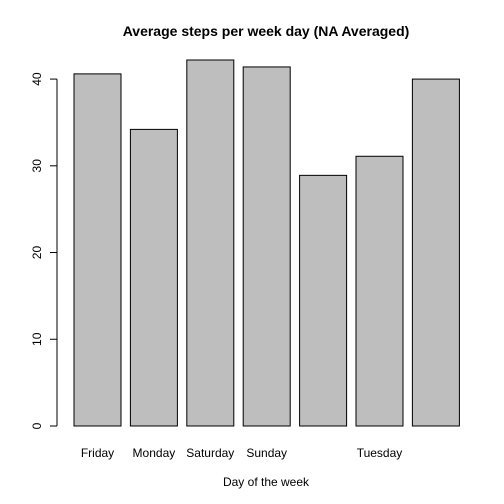  What do you see at coordinates (37, 79) in the screenshot?
I see `y-tick-label: 40` at bounding box center [37, 79].